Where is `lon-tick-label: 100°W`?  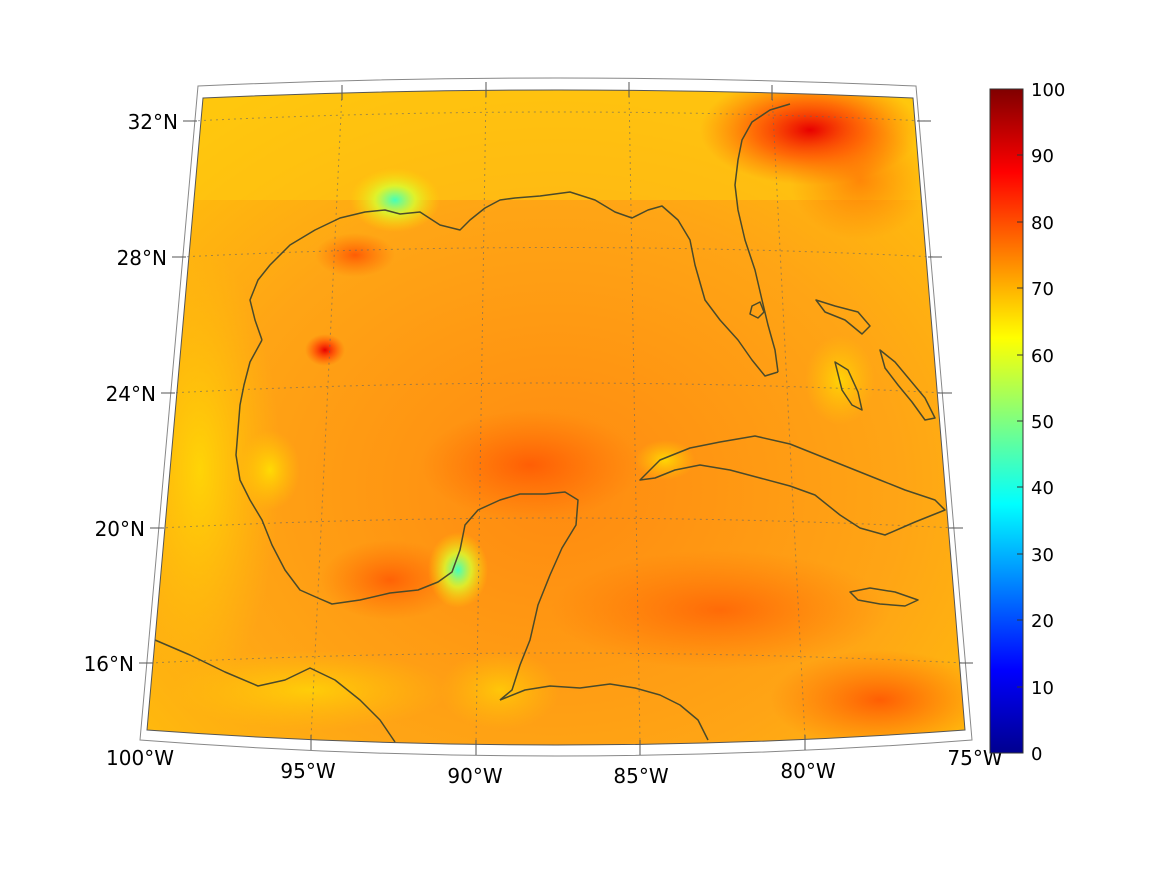
lon-tick-label: 100°W is located at coordinates (140, 758).